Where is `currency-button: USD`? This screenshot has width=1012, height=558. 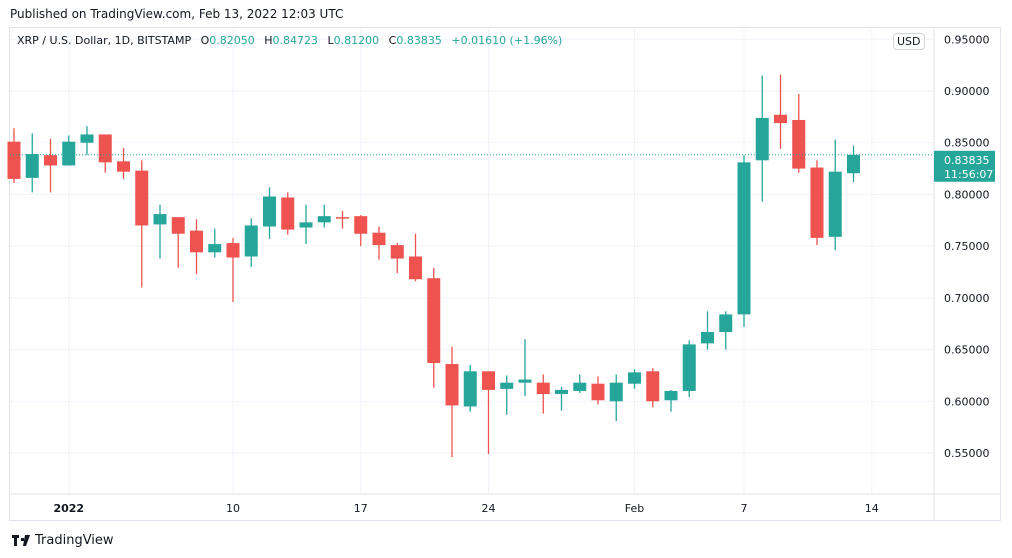
currency-button: USD is located at coordinates (909, 41).